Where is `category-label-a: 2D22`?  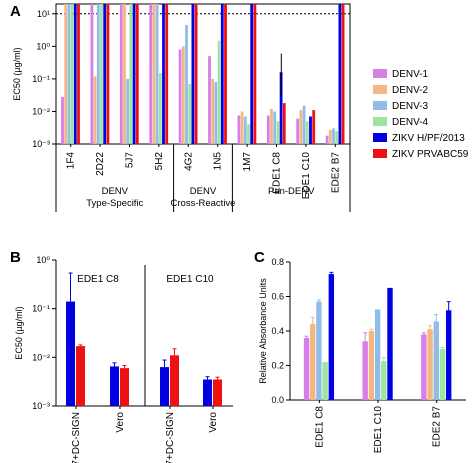
category-label-a: 2D22 is located at coordinates (100, 164).